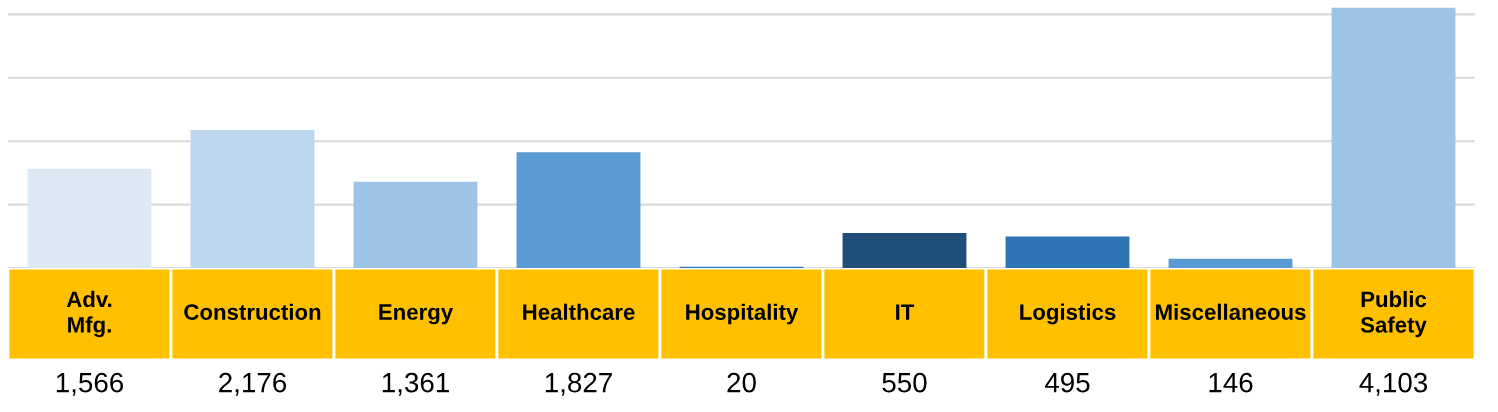 This screenshot has width=1498, height=412. I want to click on data-label: 495, so click(1067, 382).